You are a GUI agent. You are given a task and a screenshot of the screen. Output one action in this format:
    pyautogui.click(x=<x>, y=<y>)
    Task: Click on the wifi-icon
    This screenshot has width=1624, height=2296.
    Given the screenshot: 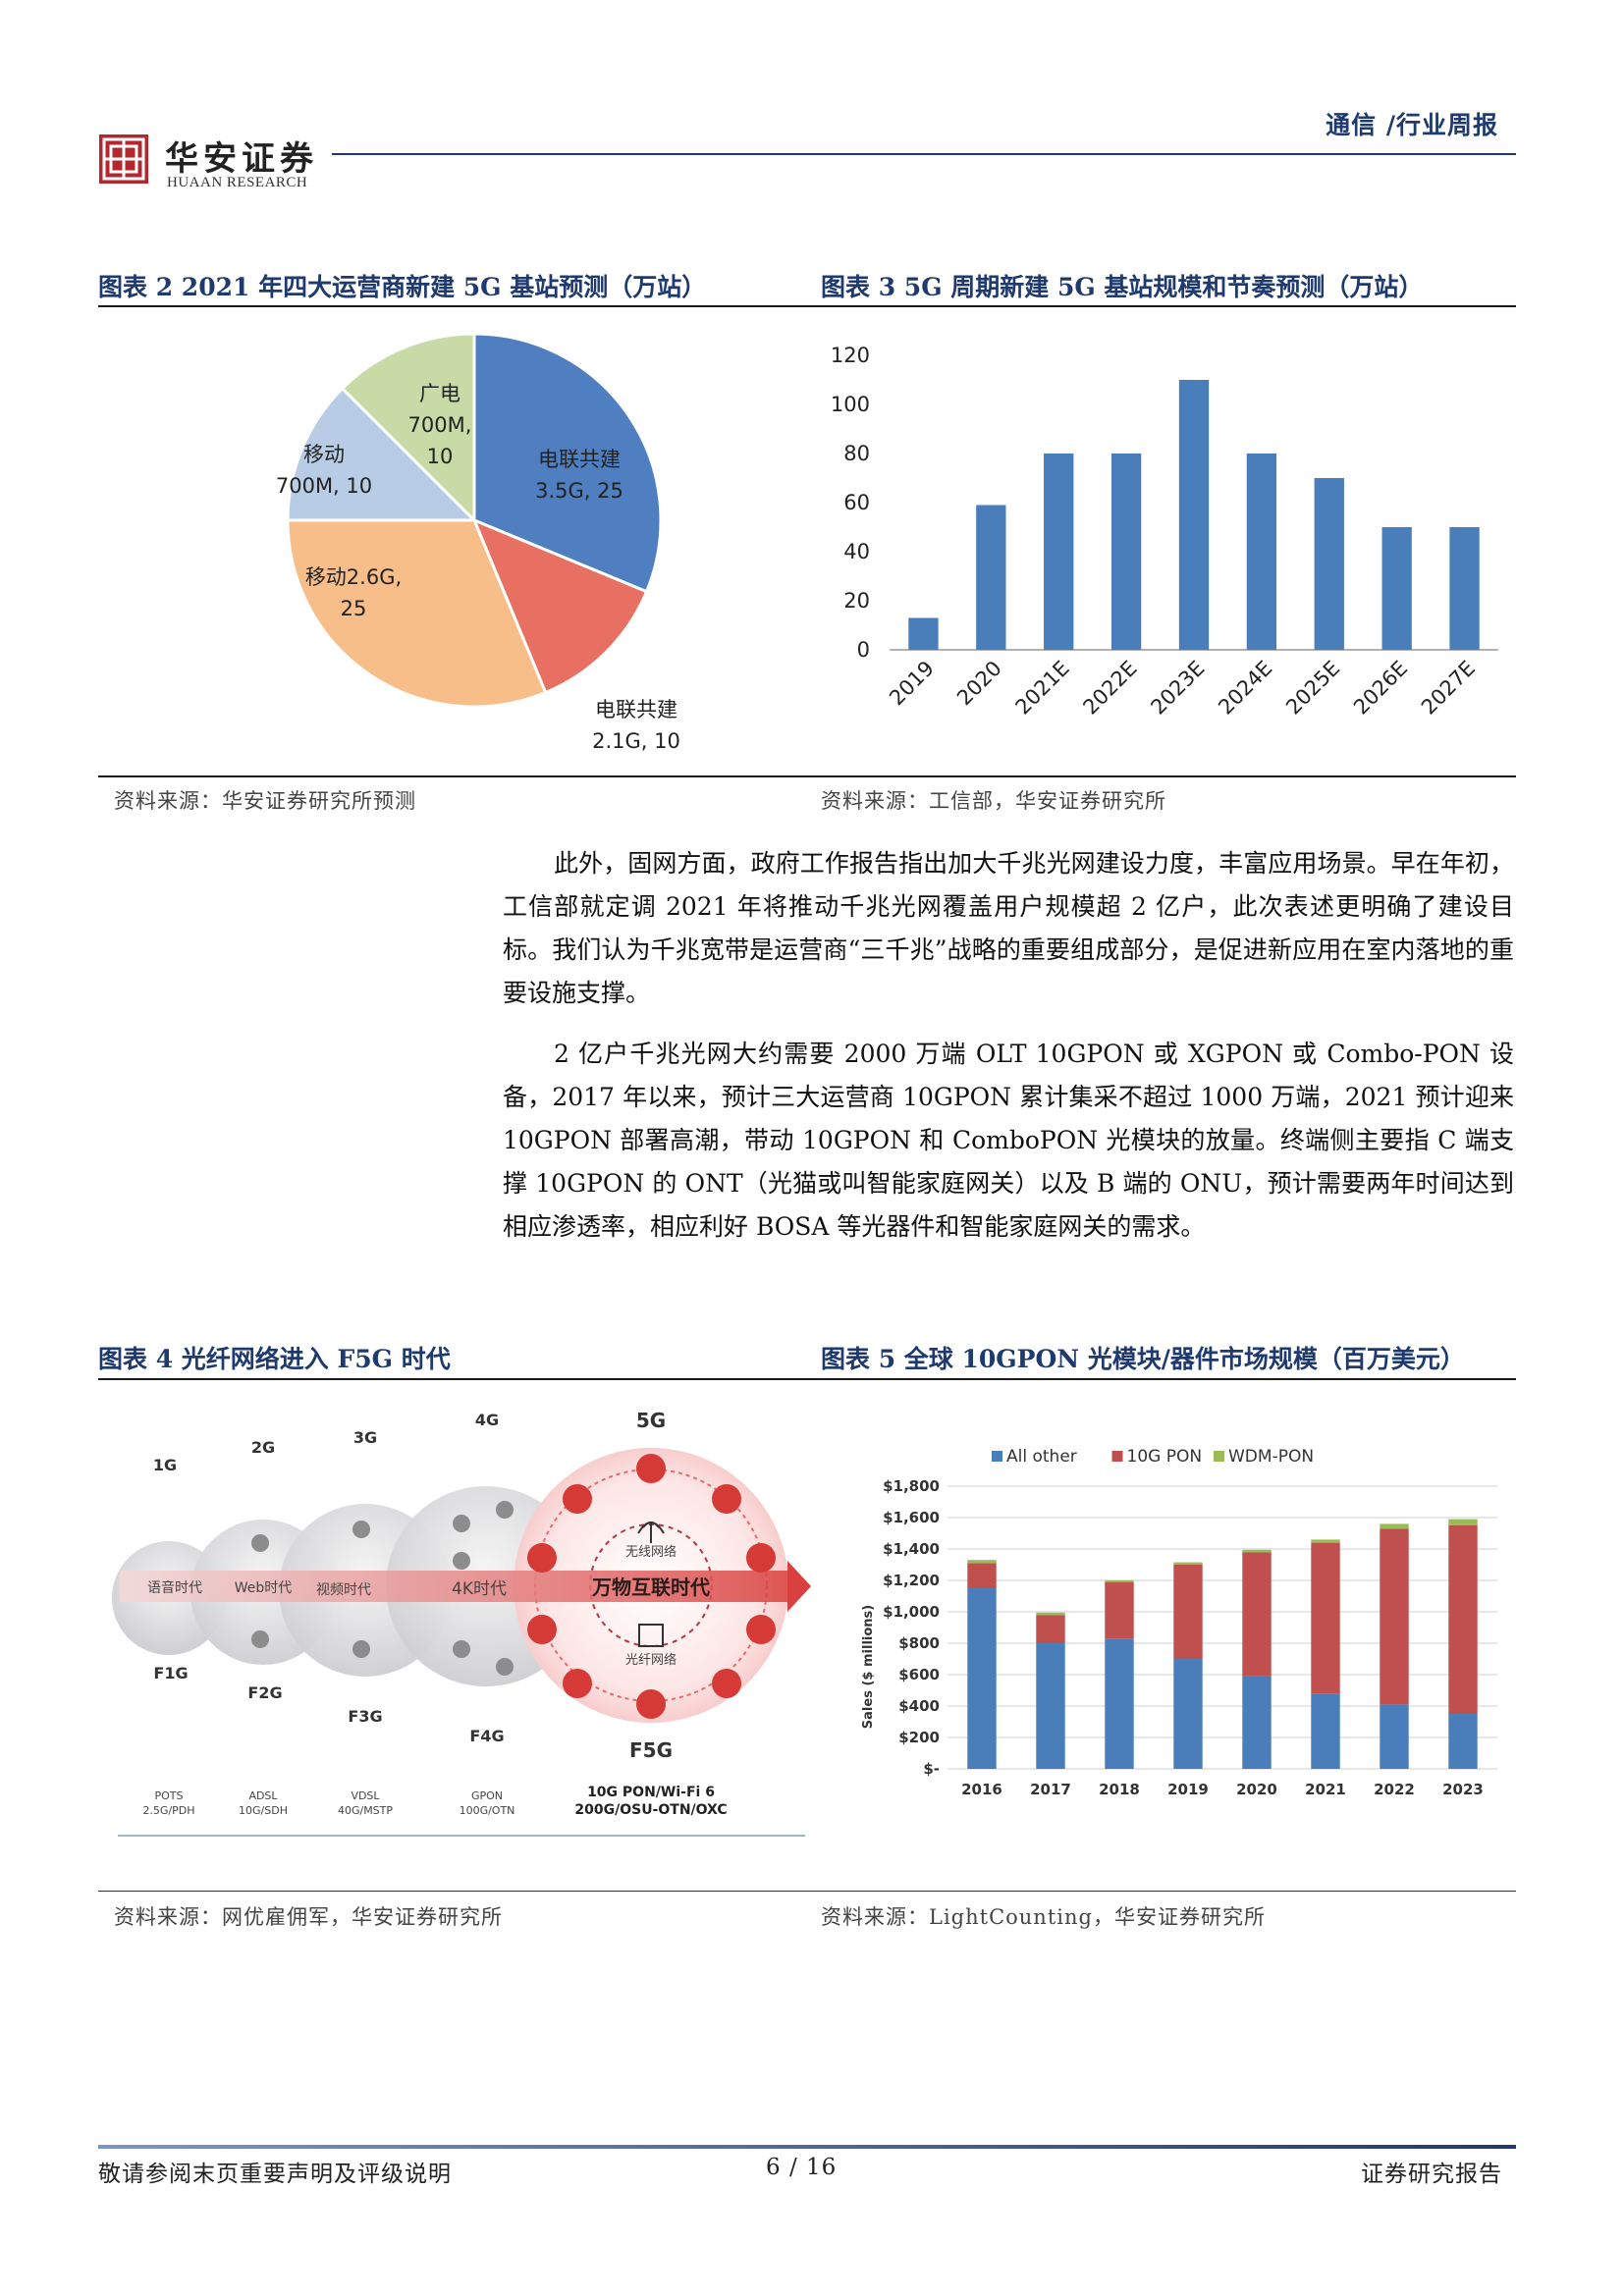 What is the action you would take?
    pyautogui.click(x=461, y=1523)
    